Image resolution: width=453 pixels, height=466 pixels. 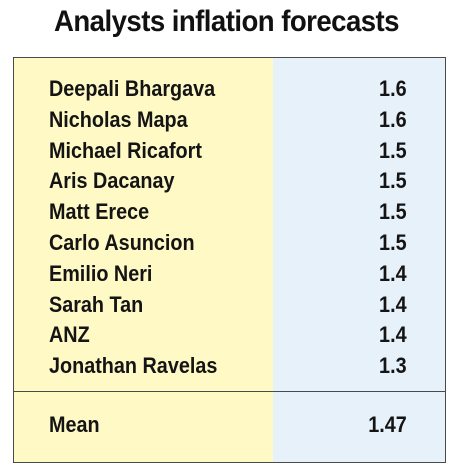 What do you see at coordinates (69, 335) in the screenshot?
I see `analyst-name: ANZ` at bounding box center [69, 335].